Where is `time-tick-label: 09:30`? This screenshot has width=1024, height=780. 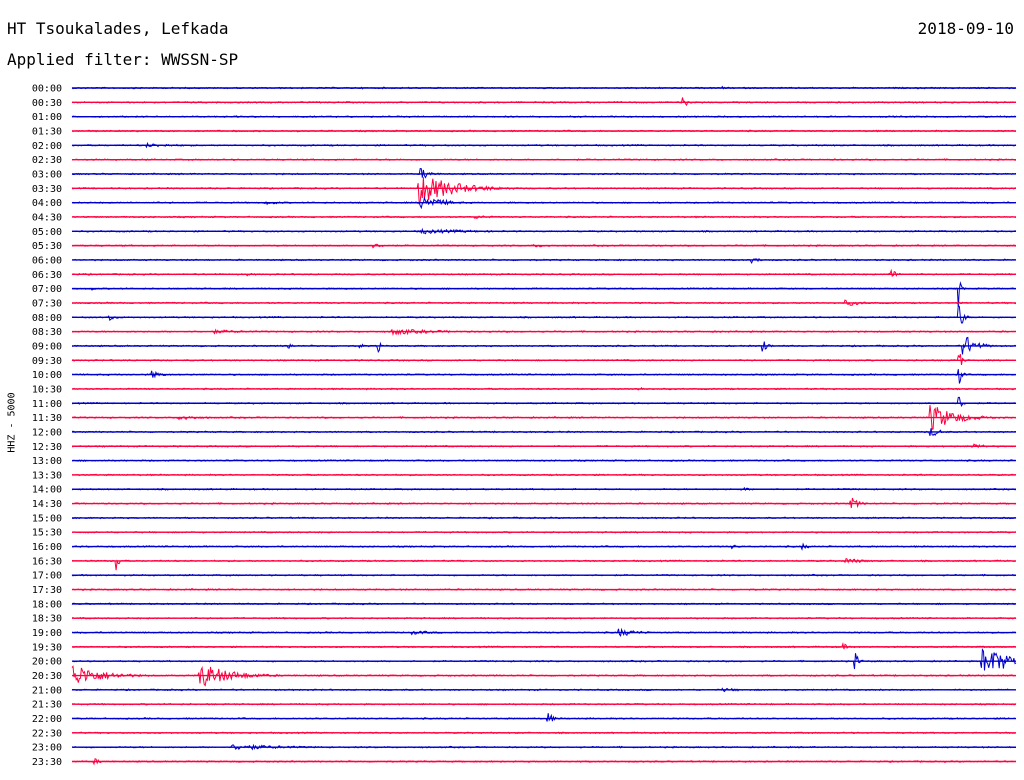
time-tick-label: 09:30 is located at coordinates (47, 361).